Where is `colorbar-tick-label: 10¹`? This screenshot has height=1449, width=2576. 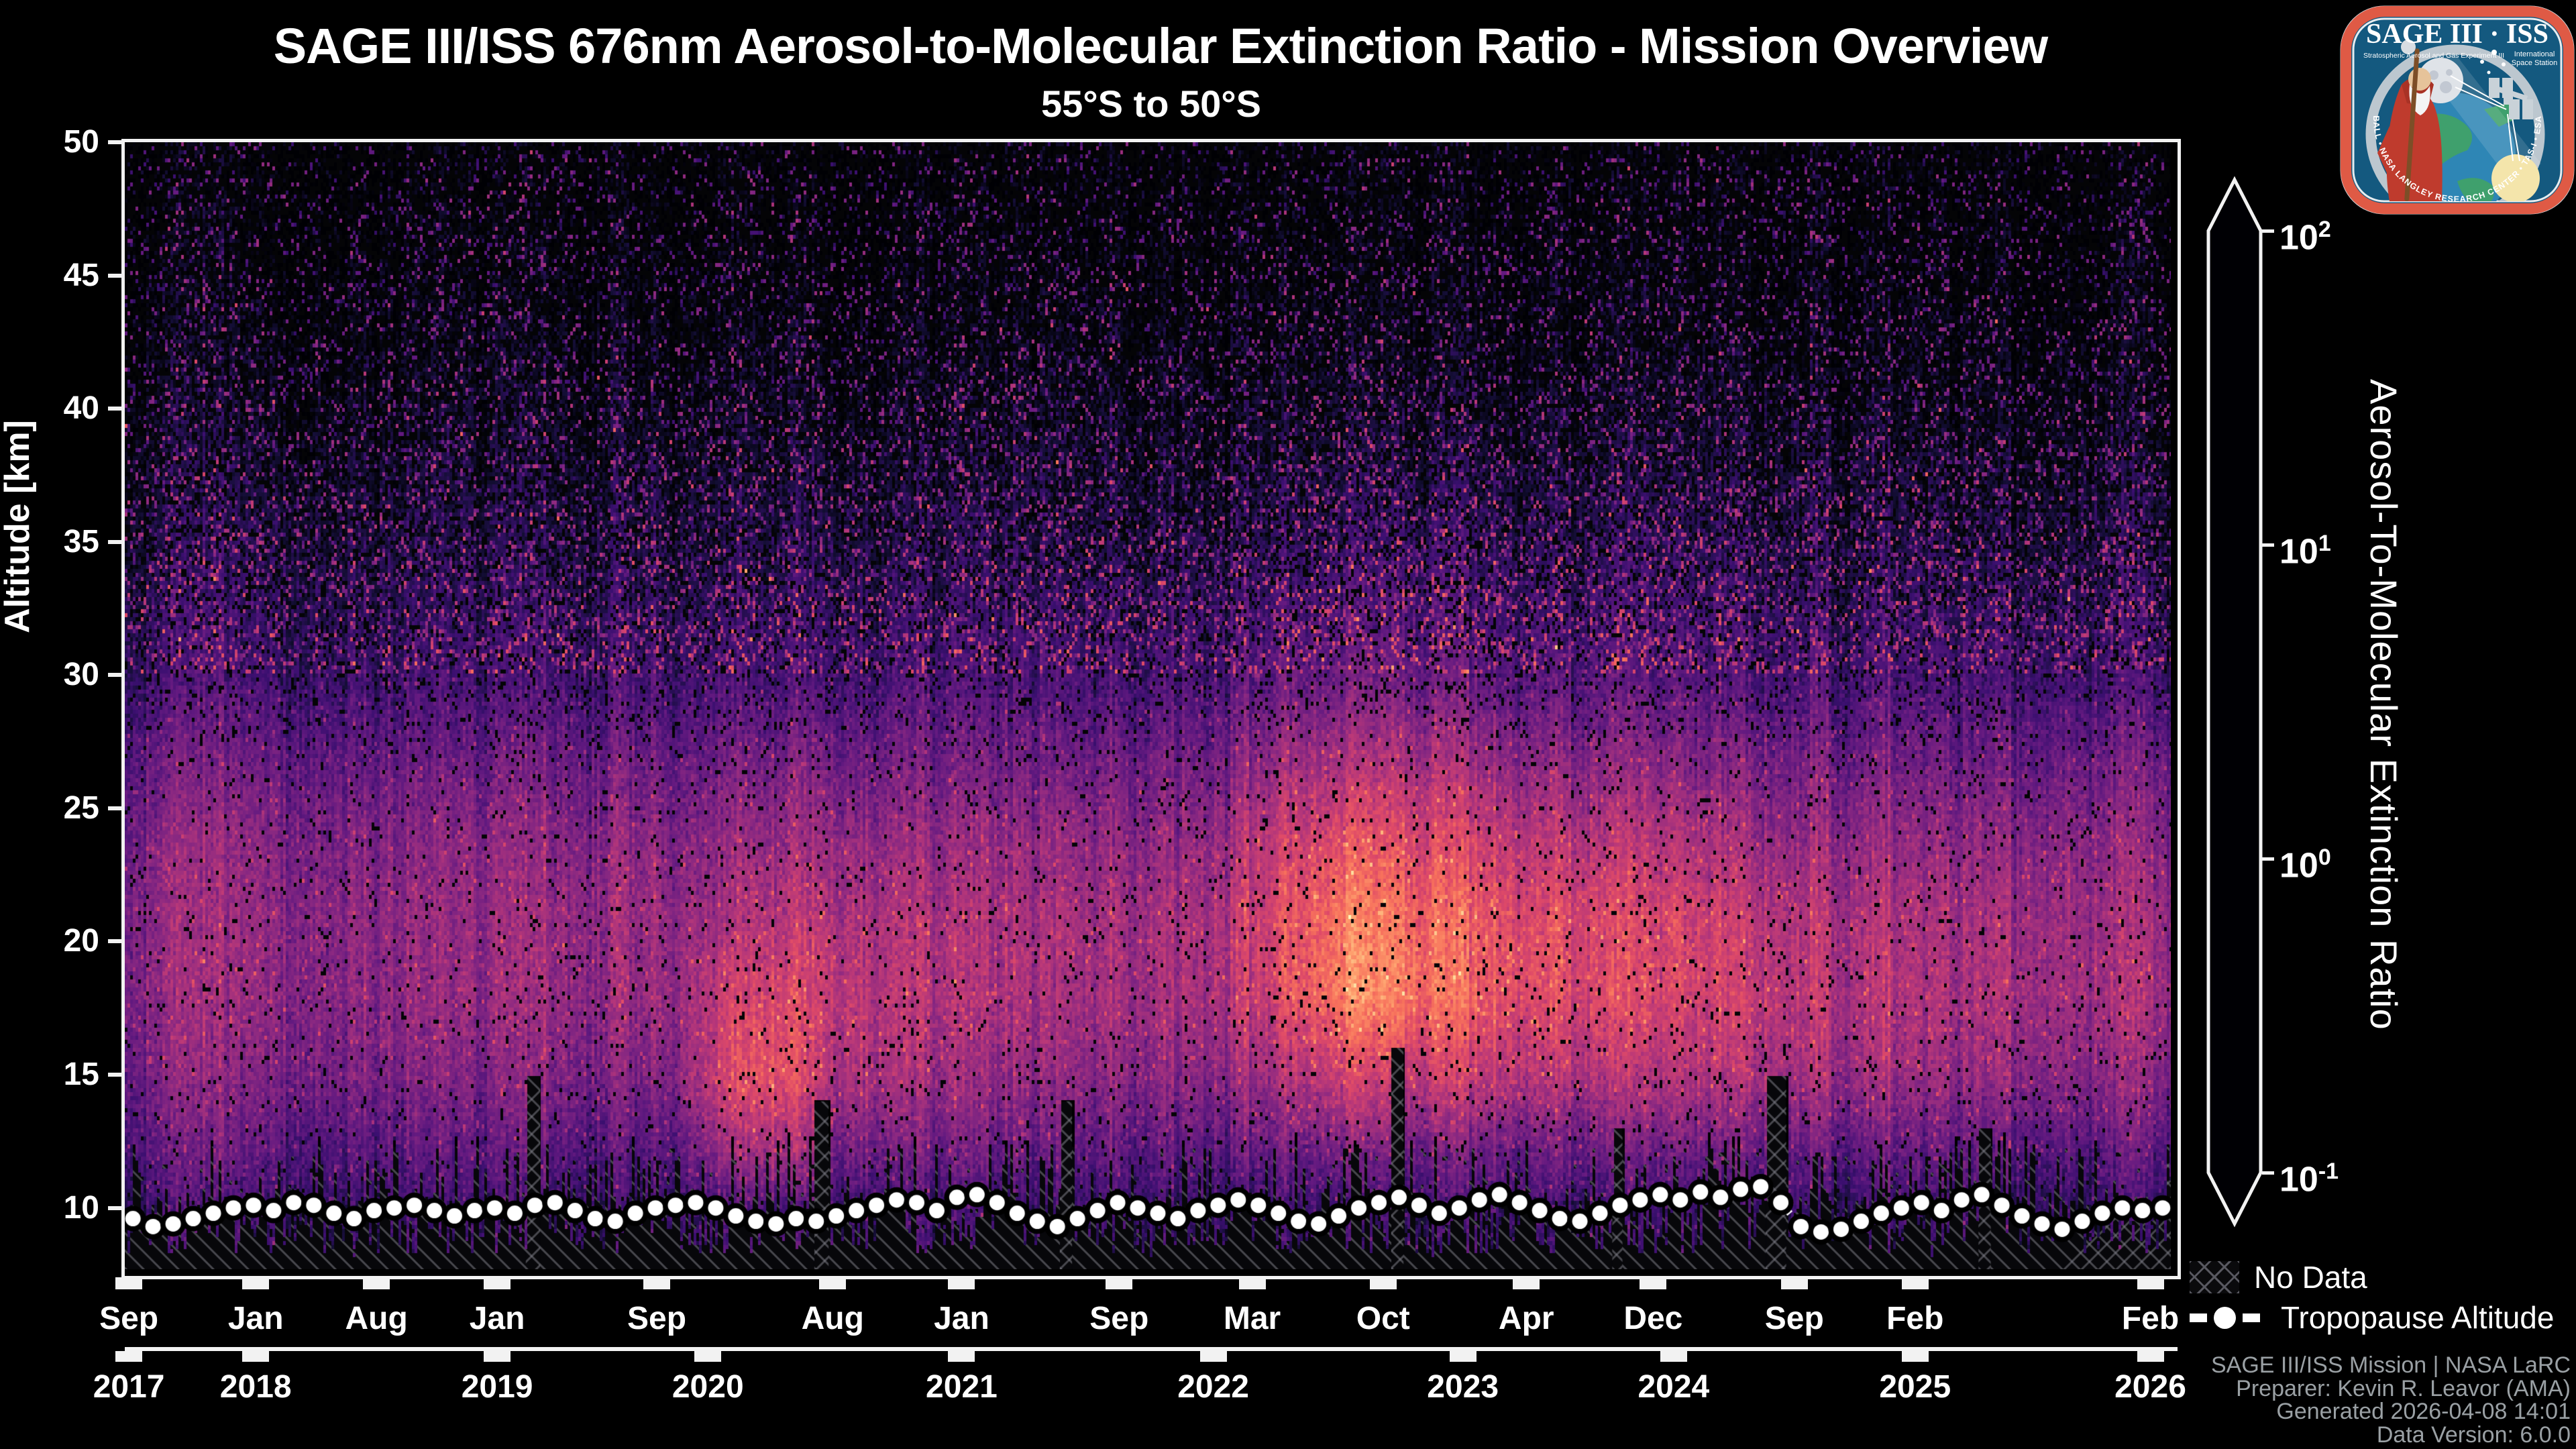
colorbar-tick-label: 10¹ is located at coordinates (2305, 551).